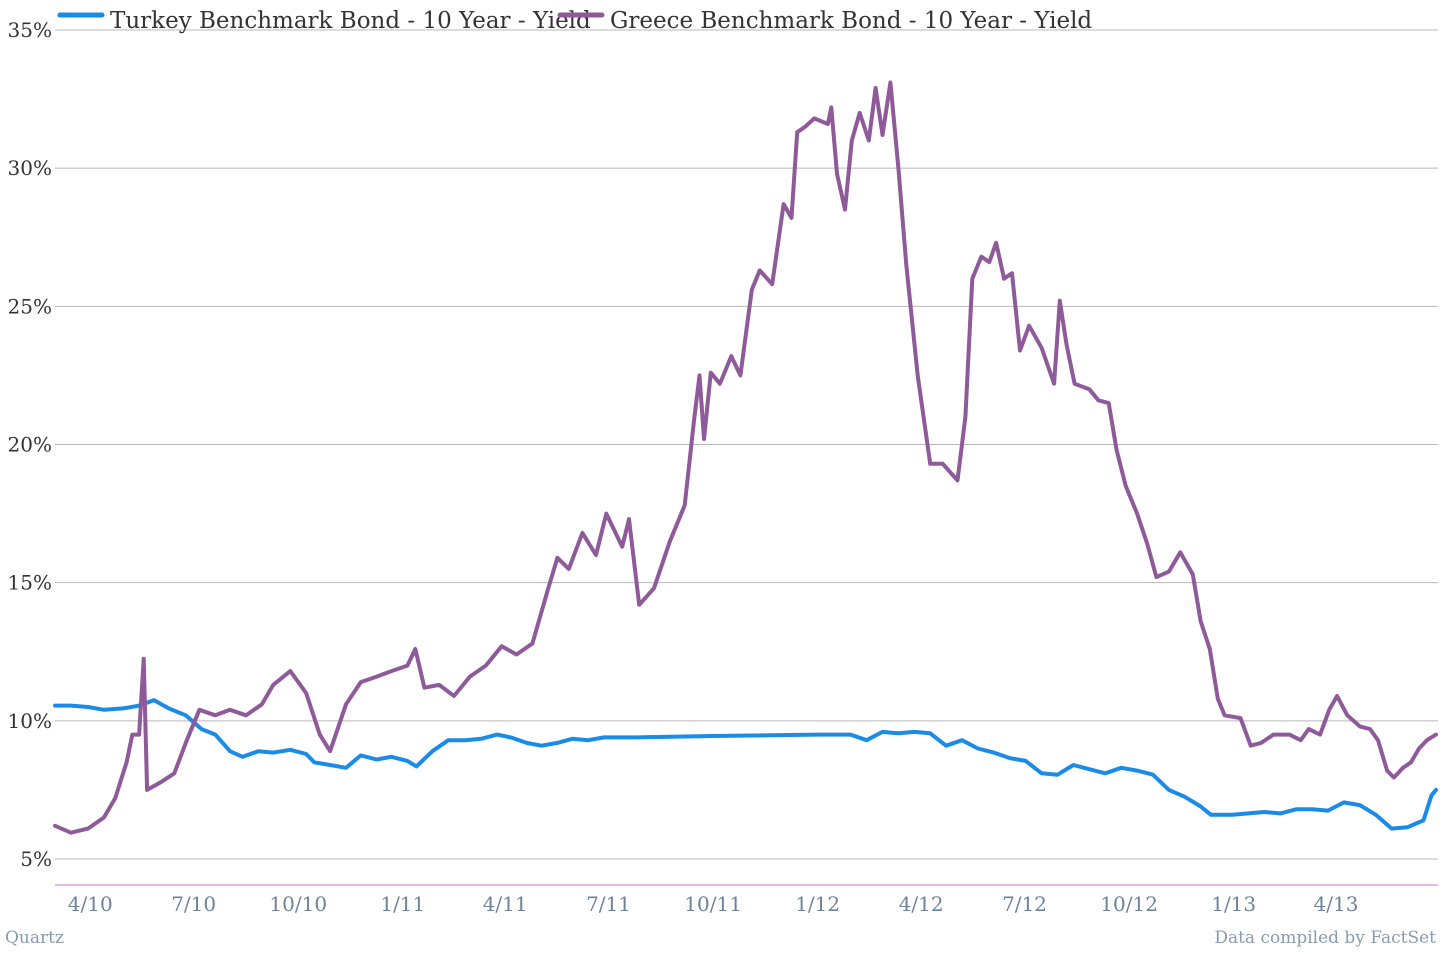 This screenshot has width=1443, height=954. Describe the element at coordinates (505, 904) in the screenshot. I see `x-tick-label: 4/11` at that location.